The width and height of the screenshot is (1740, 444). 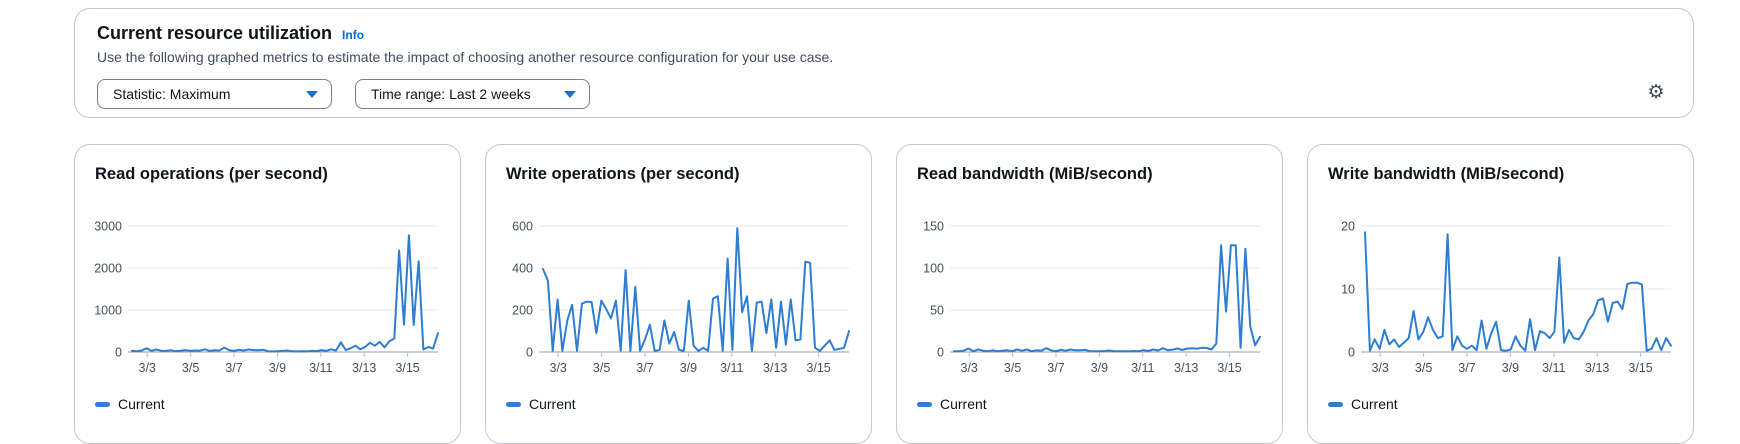 What do you see at coordinates (108, 227) in the screenshot?
I see `svg-text: 3000` at bounding box center [108, 227].